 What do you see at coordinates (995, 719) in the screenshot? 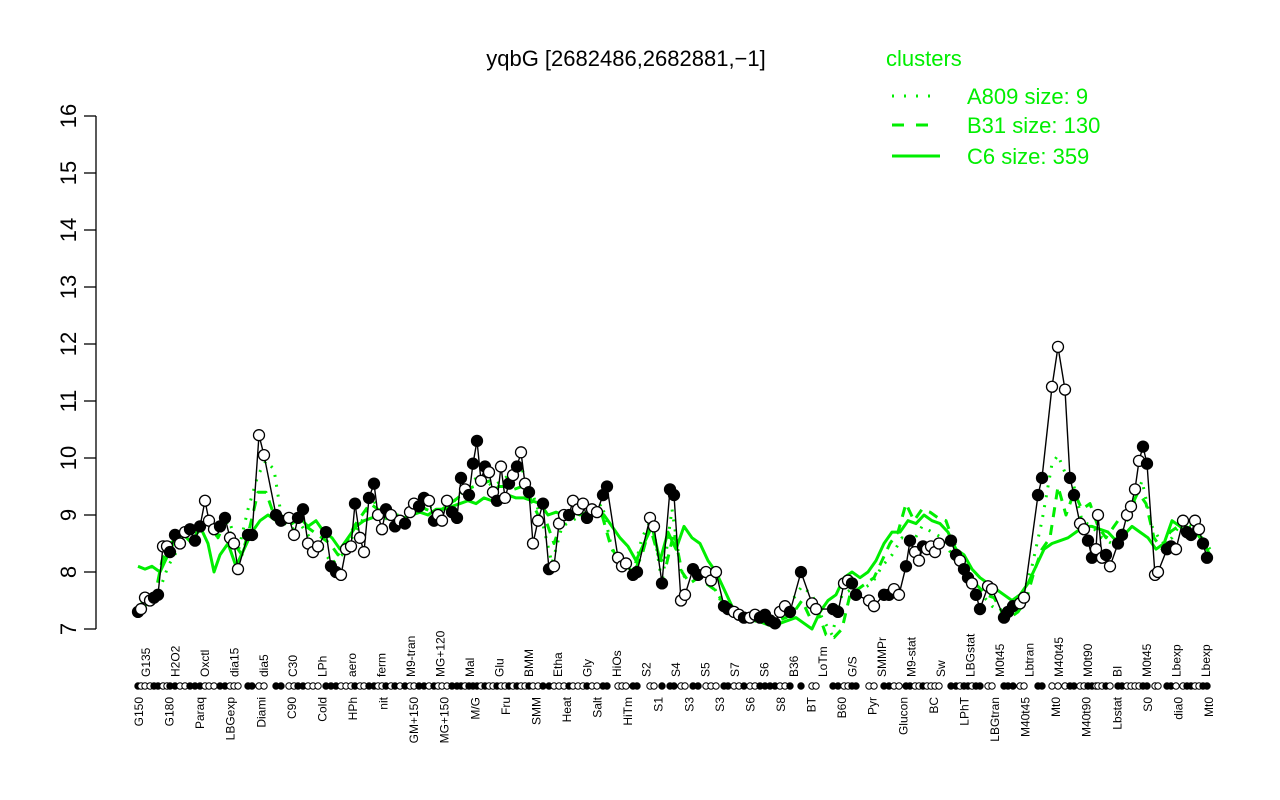
I see `x-tick-label-bottom: LBGtran` at bounding box center [995, 719].